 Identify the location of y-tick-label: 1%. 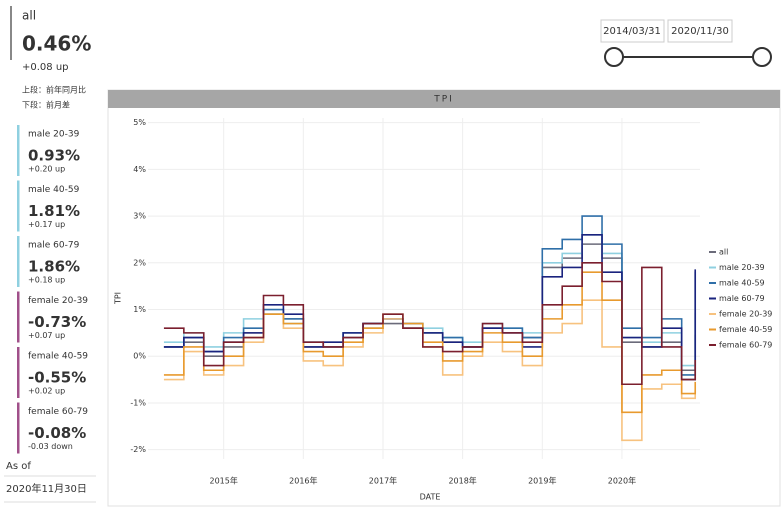
(139, 309).